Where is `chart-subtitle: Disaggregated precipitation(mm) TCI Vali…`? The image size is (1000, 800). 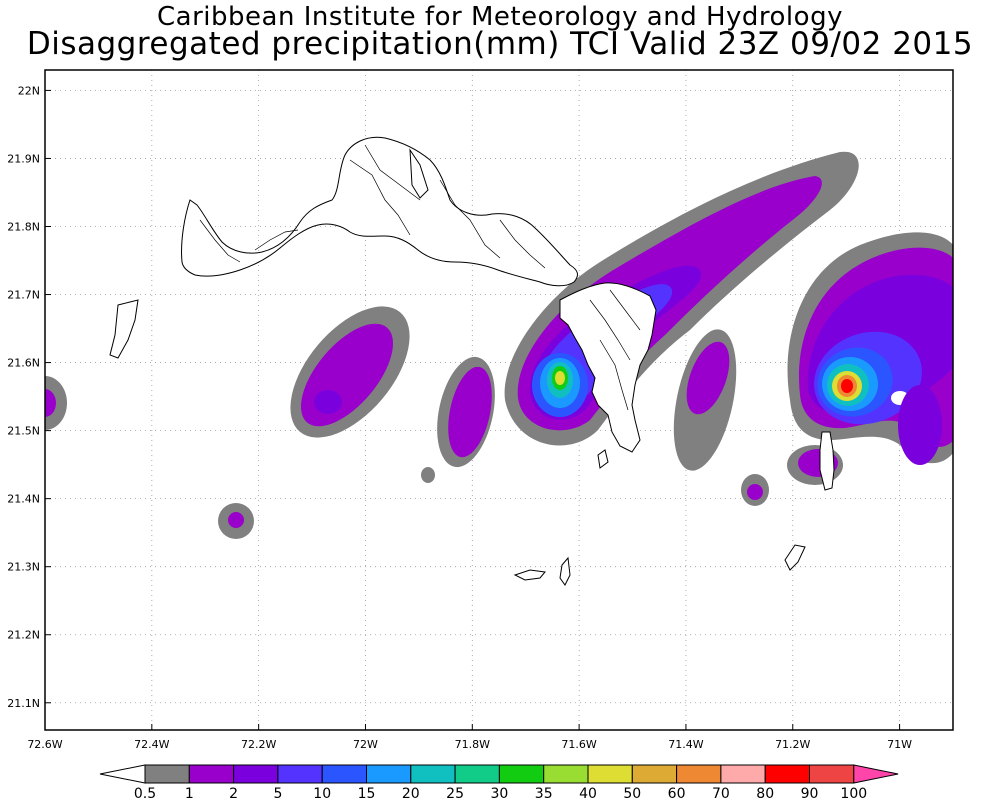 chart-subtitle: Disaggregated precipitation(mm) TCI Vali… is located at coordinates (500, 44).